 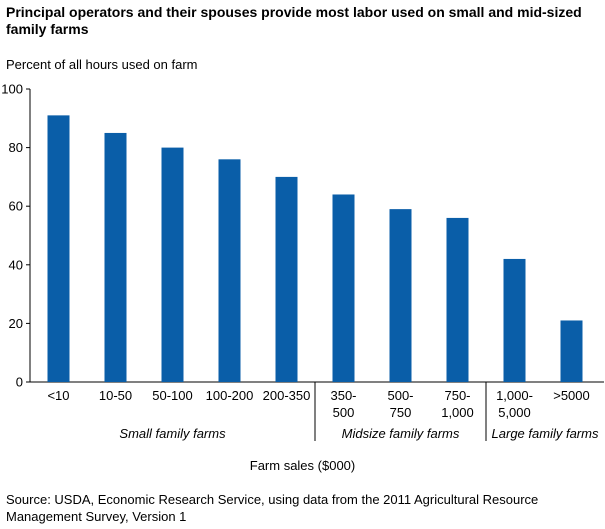 I want to click on group-label: Midsize family farms, so click(x=401, y=433).